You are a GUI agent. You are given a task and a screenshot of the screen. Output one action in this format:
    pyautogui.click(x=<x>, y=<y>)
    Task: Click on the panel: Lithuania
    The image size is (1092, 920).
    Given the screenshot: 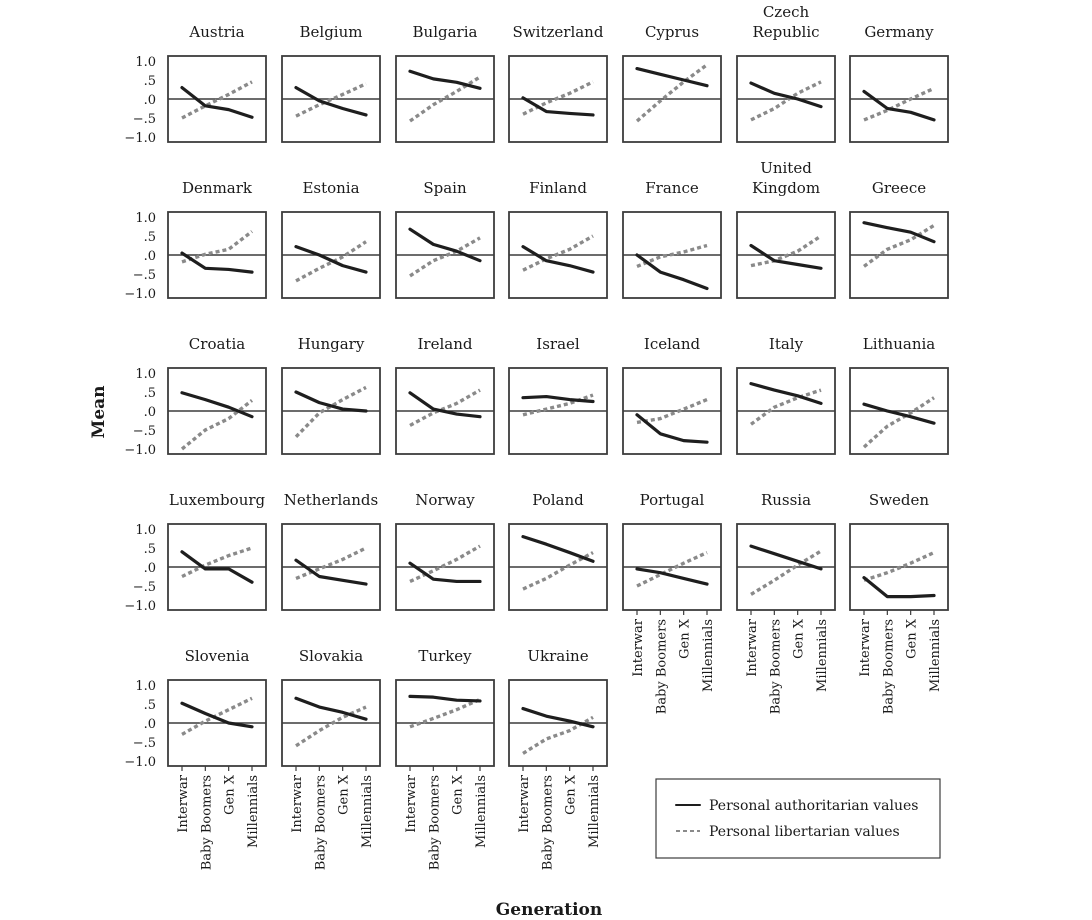 What is the action you would take?
    pyautogui.click(x=899, y=395)
    